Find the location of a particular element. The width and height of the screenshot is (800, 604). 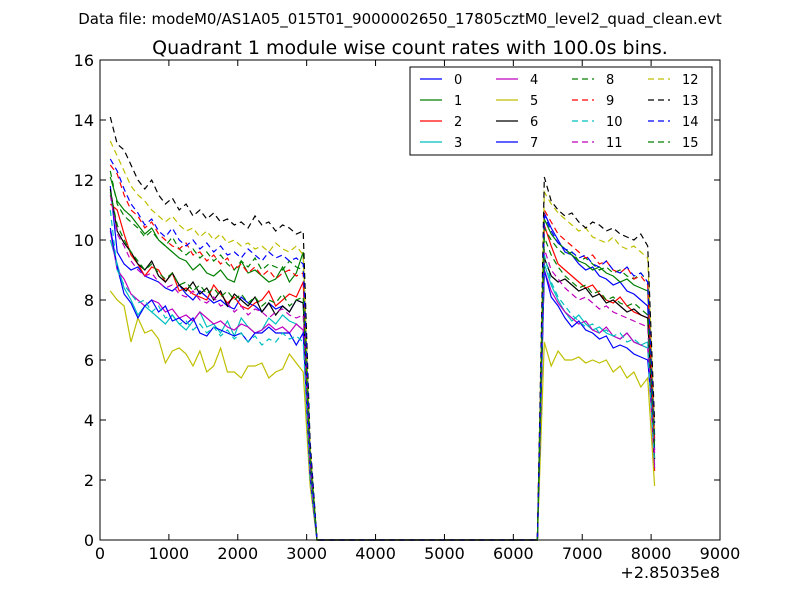

legend-label-9: 9 is located at coordinates (610, 101).